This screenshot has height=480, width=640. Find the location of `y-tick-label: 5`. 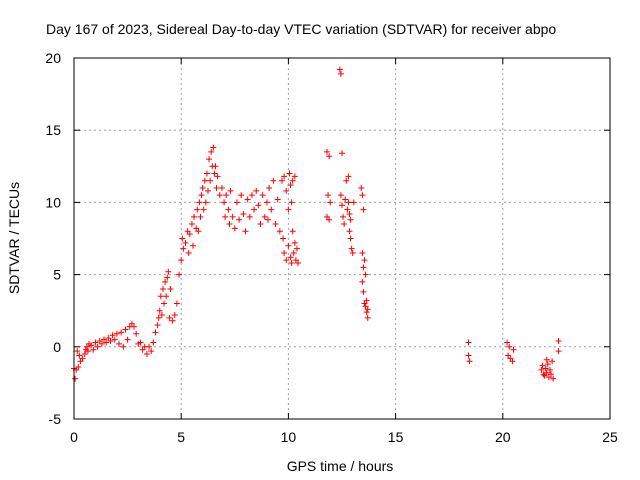

y-tick-label: 5 is located at coordinates (57, 275).